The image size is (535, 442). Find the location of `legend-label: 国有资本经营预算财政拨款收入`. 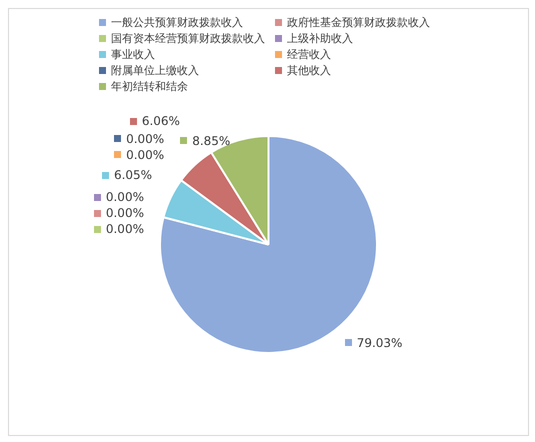

legend-label: 国有资本经营预算财政拨款收入 is located at coordinates (188, 38).